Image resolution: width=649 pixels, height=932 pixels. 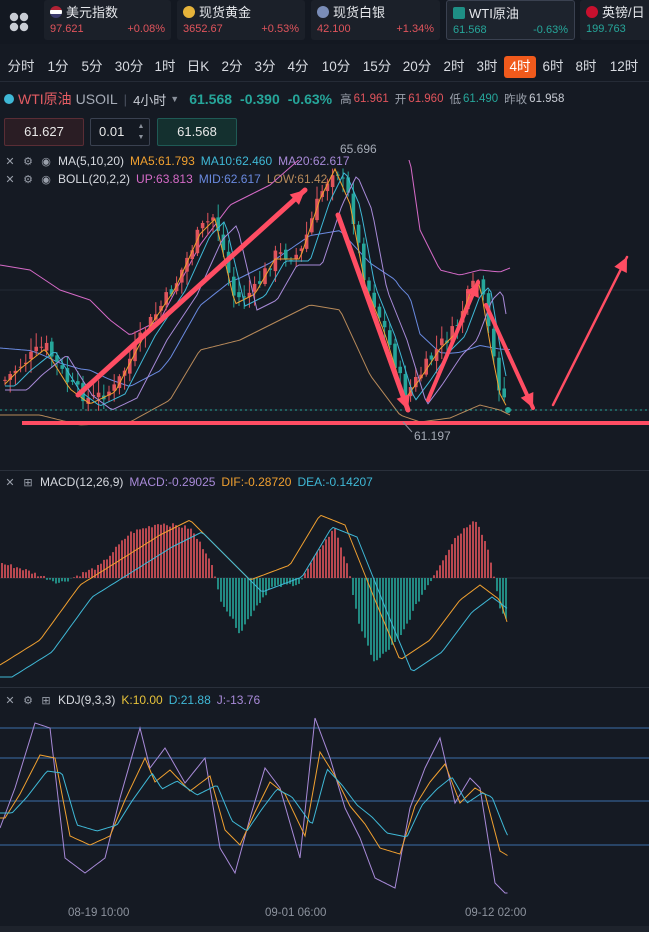 I want to click on tab-period: 日K, so click(x=198, y=66).